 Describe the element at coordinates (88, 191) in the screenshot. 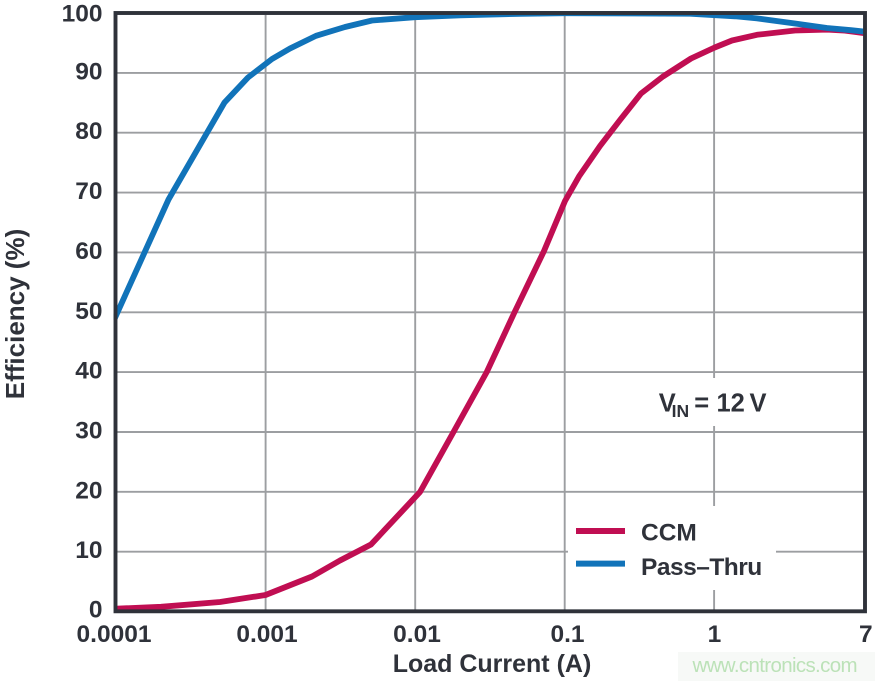

I see `svg-text: 70` at that location.